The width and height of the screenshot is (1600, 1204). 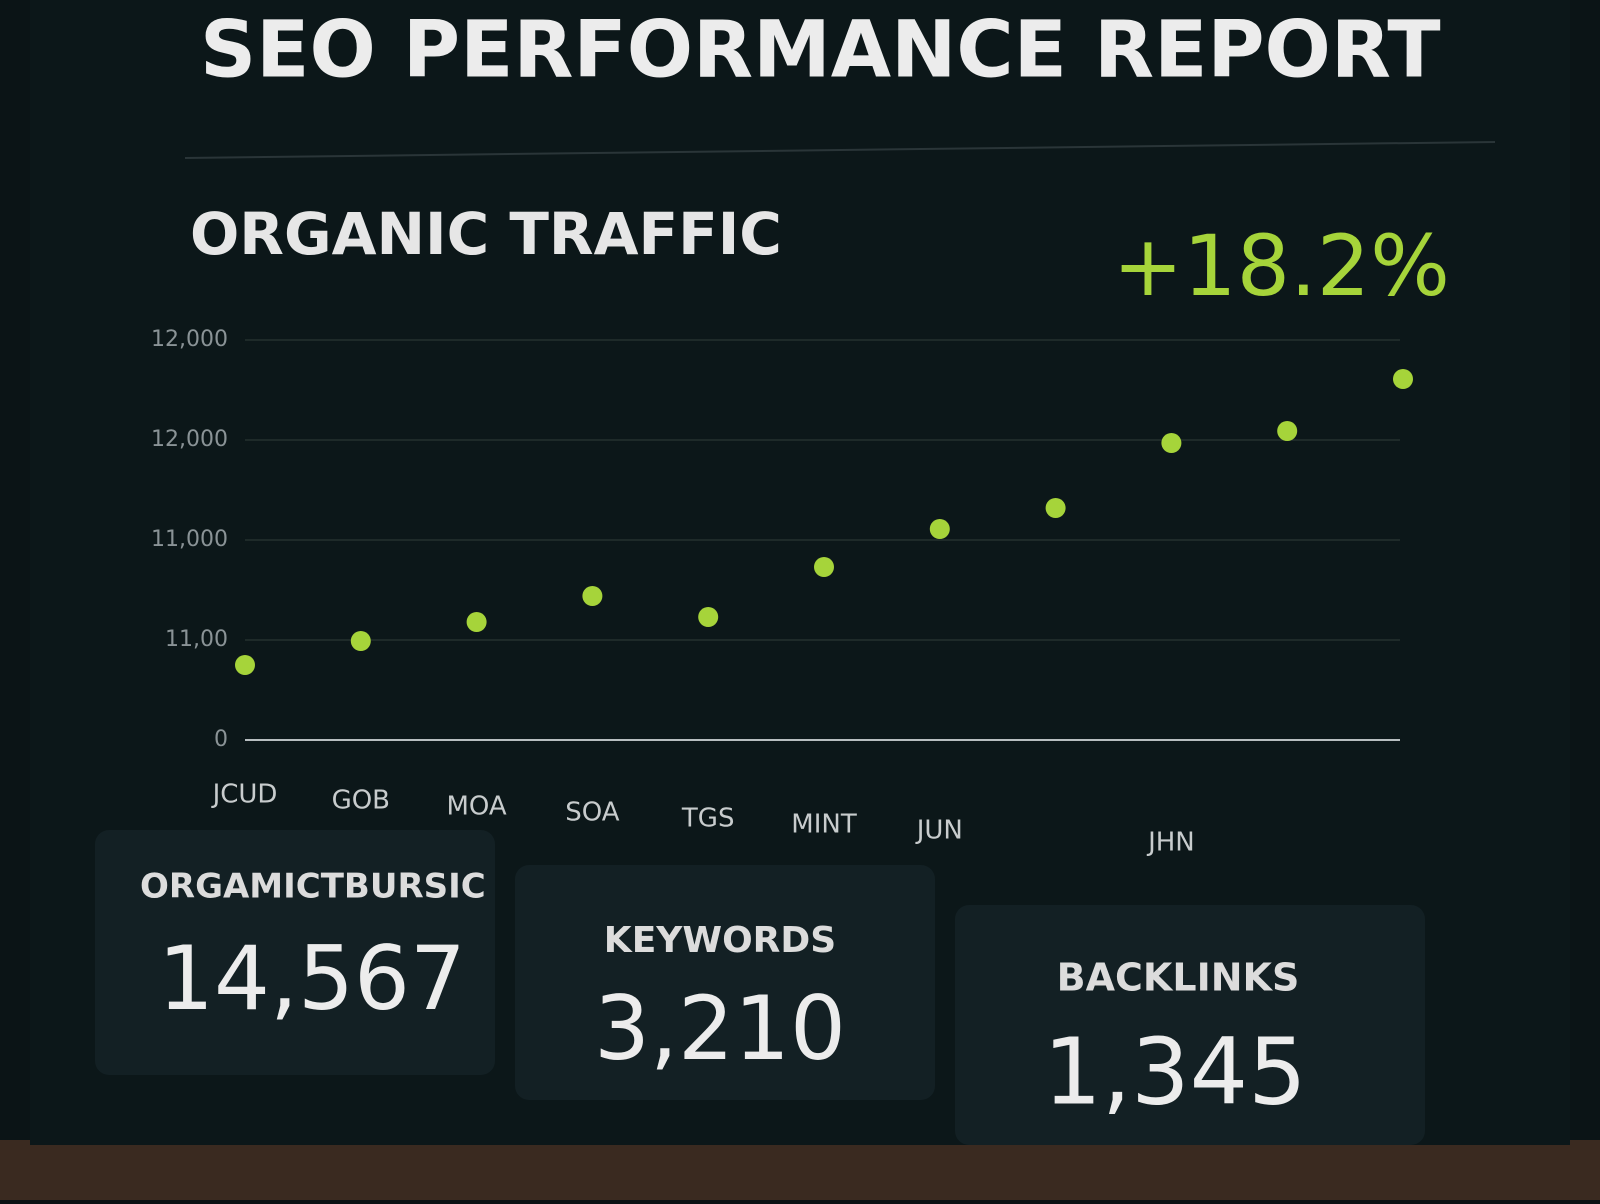 What do you see at coordinates (196, 639) in the screenshot?
I see `y-tick-label: 11,00` at bounding box center [196, 639].